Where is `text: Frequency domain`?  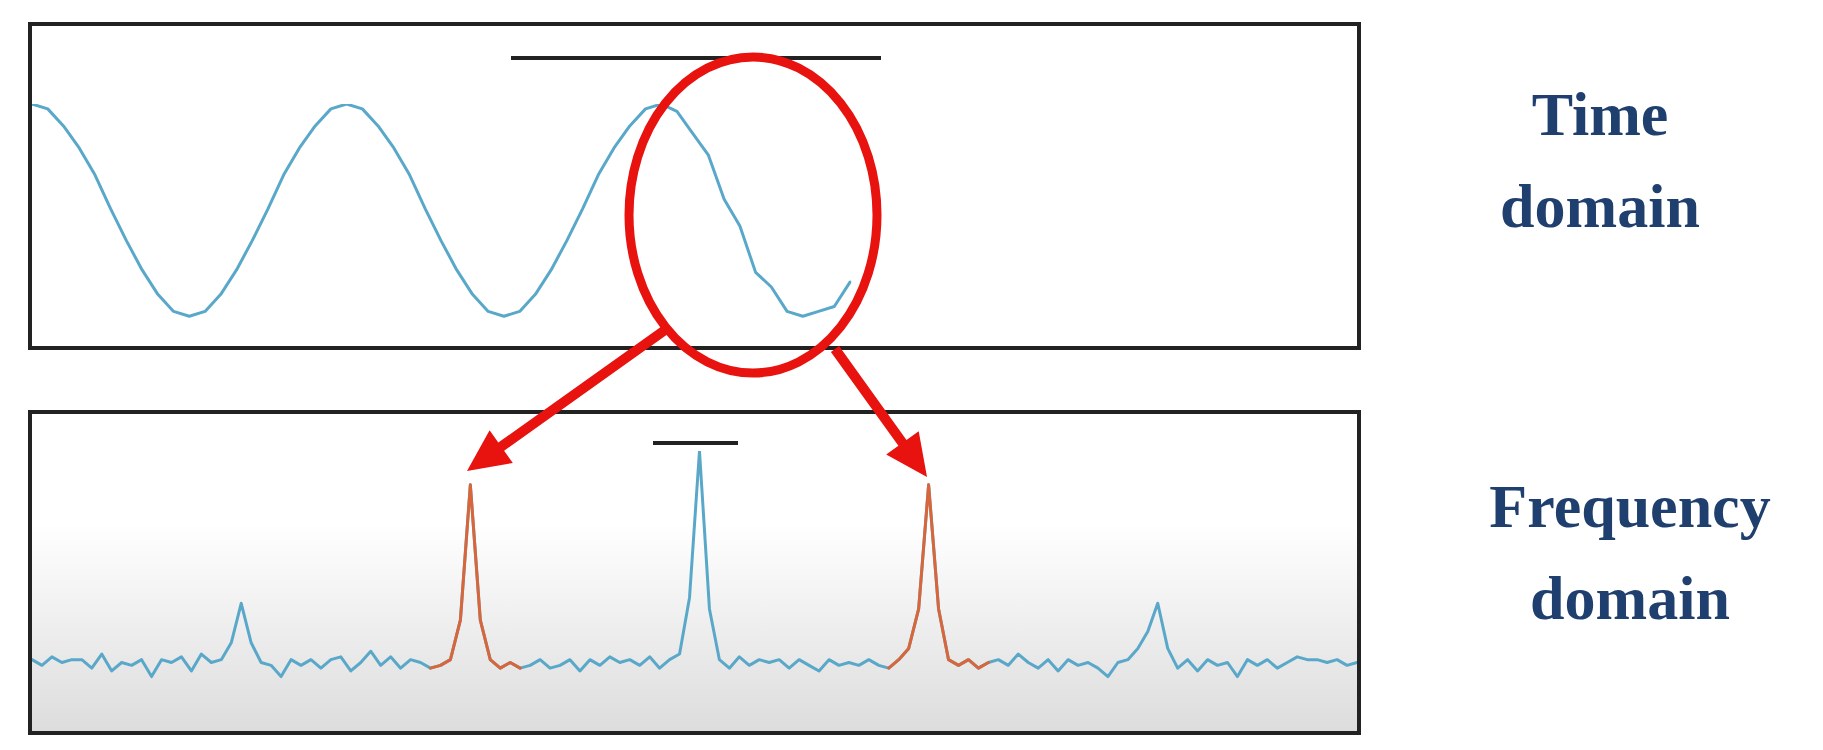 text: Frequency domain is located at coordinates (1630, 552).